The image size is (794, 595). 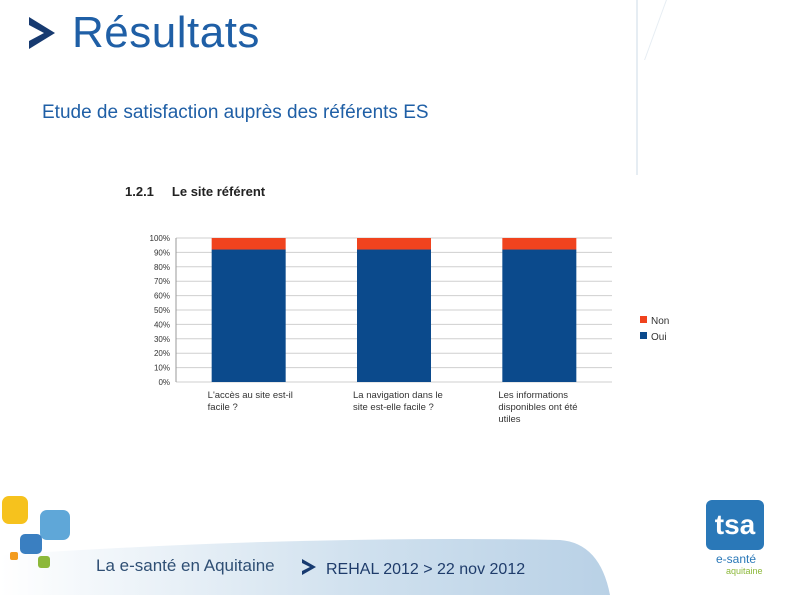 I want to click on tsa-logo-line2: aquitaine, so click(x=744, y=571).